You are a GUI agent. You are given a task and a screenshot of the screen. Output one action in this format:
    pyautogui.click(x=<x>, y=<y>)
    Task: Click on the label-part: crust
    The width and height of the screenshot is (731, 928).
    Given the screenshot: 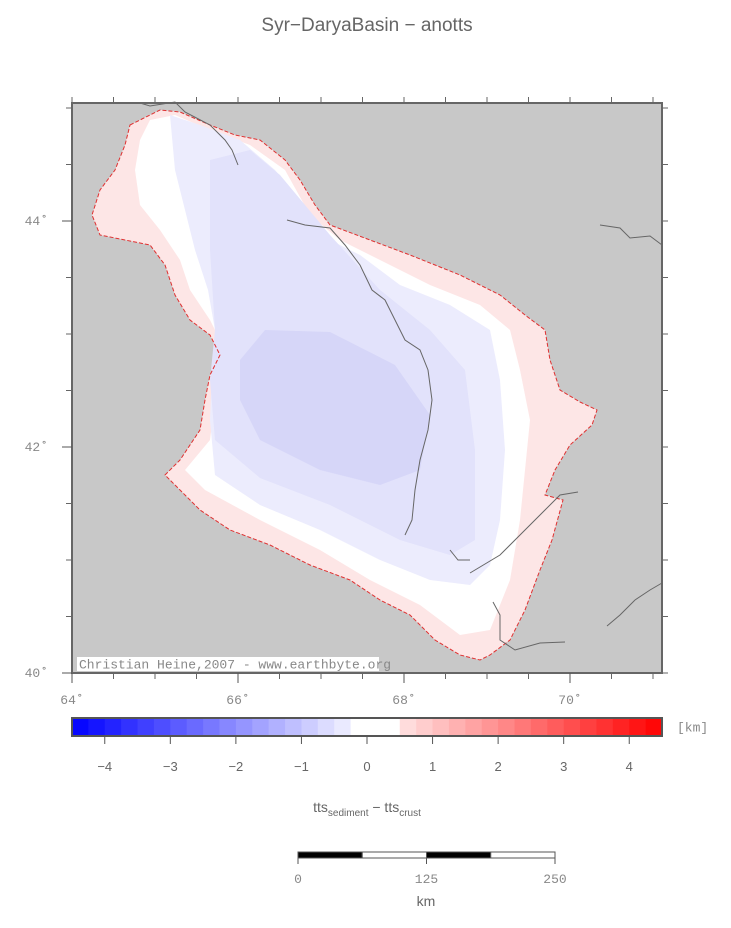 What is the action you would take?
    pyautogui.click(x=410, y=813)
    